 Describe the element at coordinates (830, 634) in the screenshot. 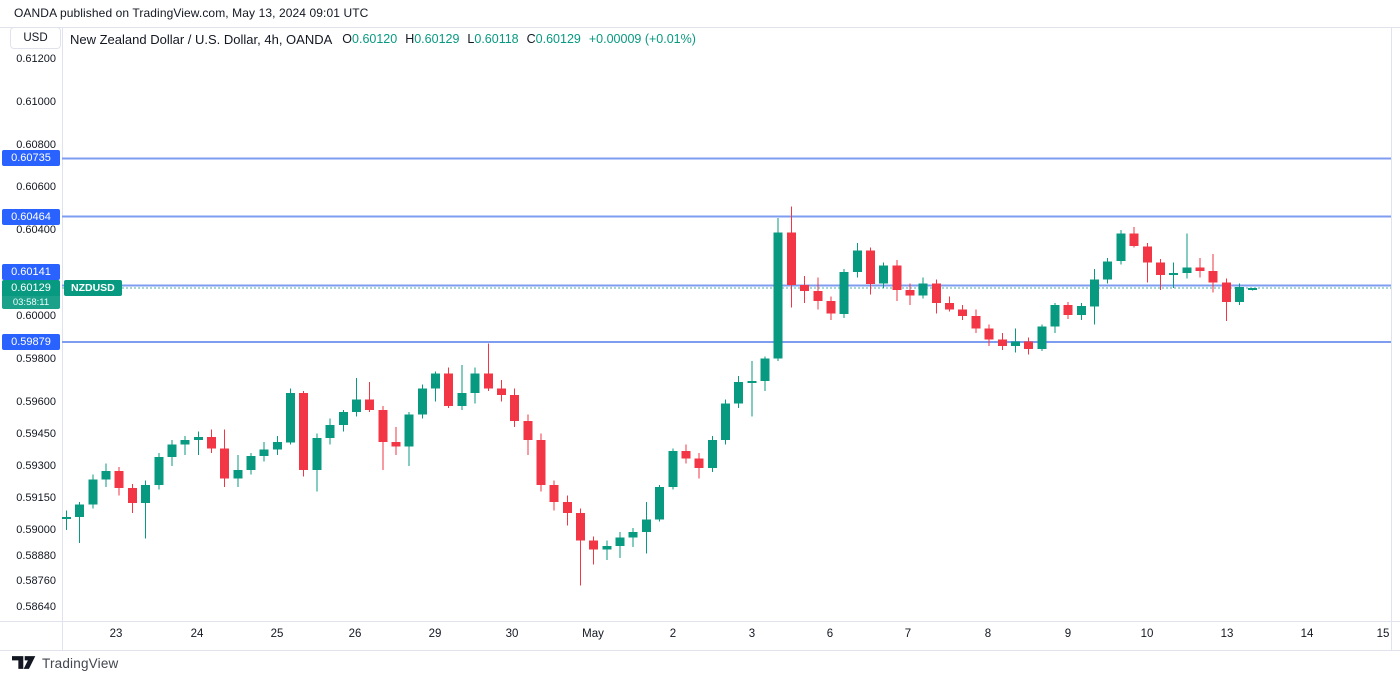

I see `time-tick-label: 6` at that location.